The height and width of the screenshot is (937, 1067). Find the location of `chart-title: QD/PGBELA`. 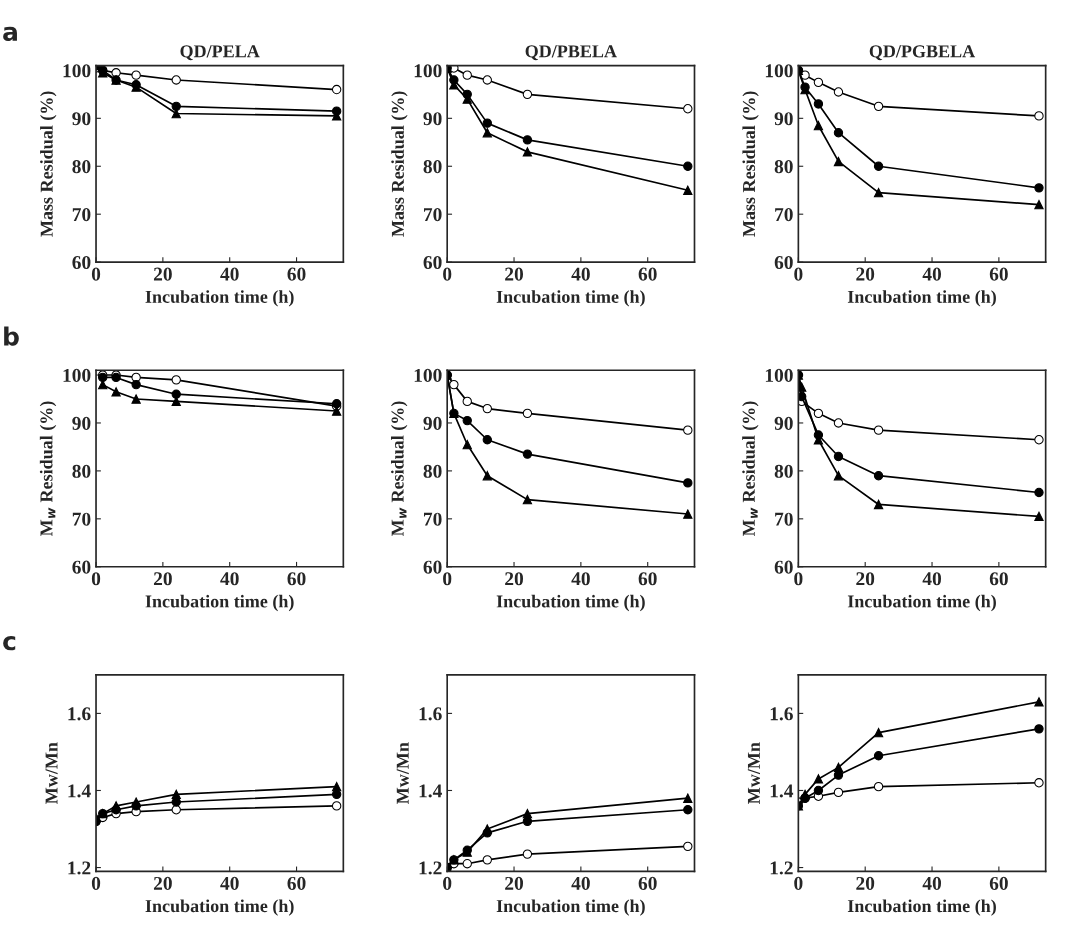

chart-title: QD/PGBELA is located at coordinates (922, 53).